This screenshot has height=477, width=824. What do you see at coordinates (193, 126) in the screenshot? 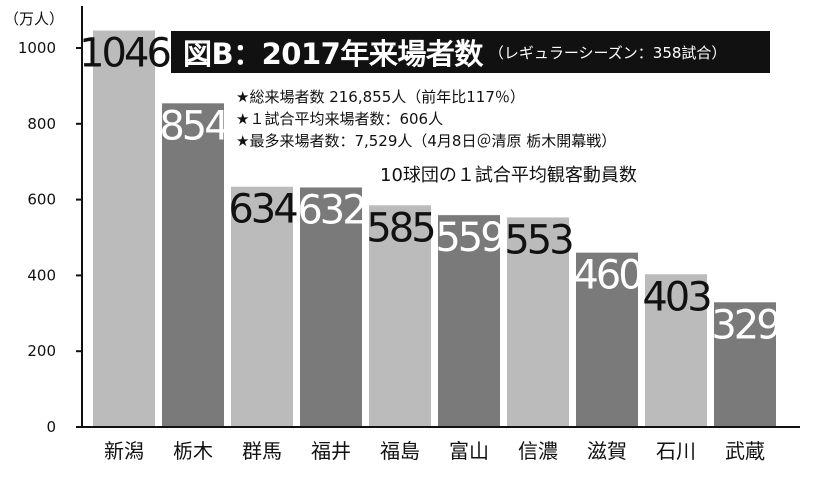
I see `value-label: 854` at bounding box center [193, 126].